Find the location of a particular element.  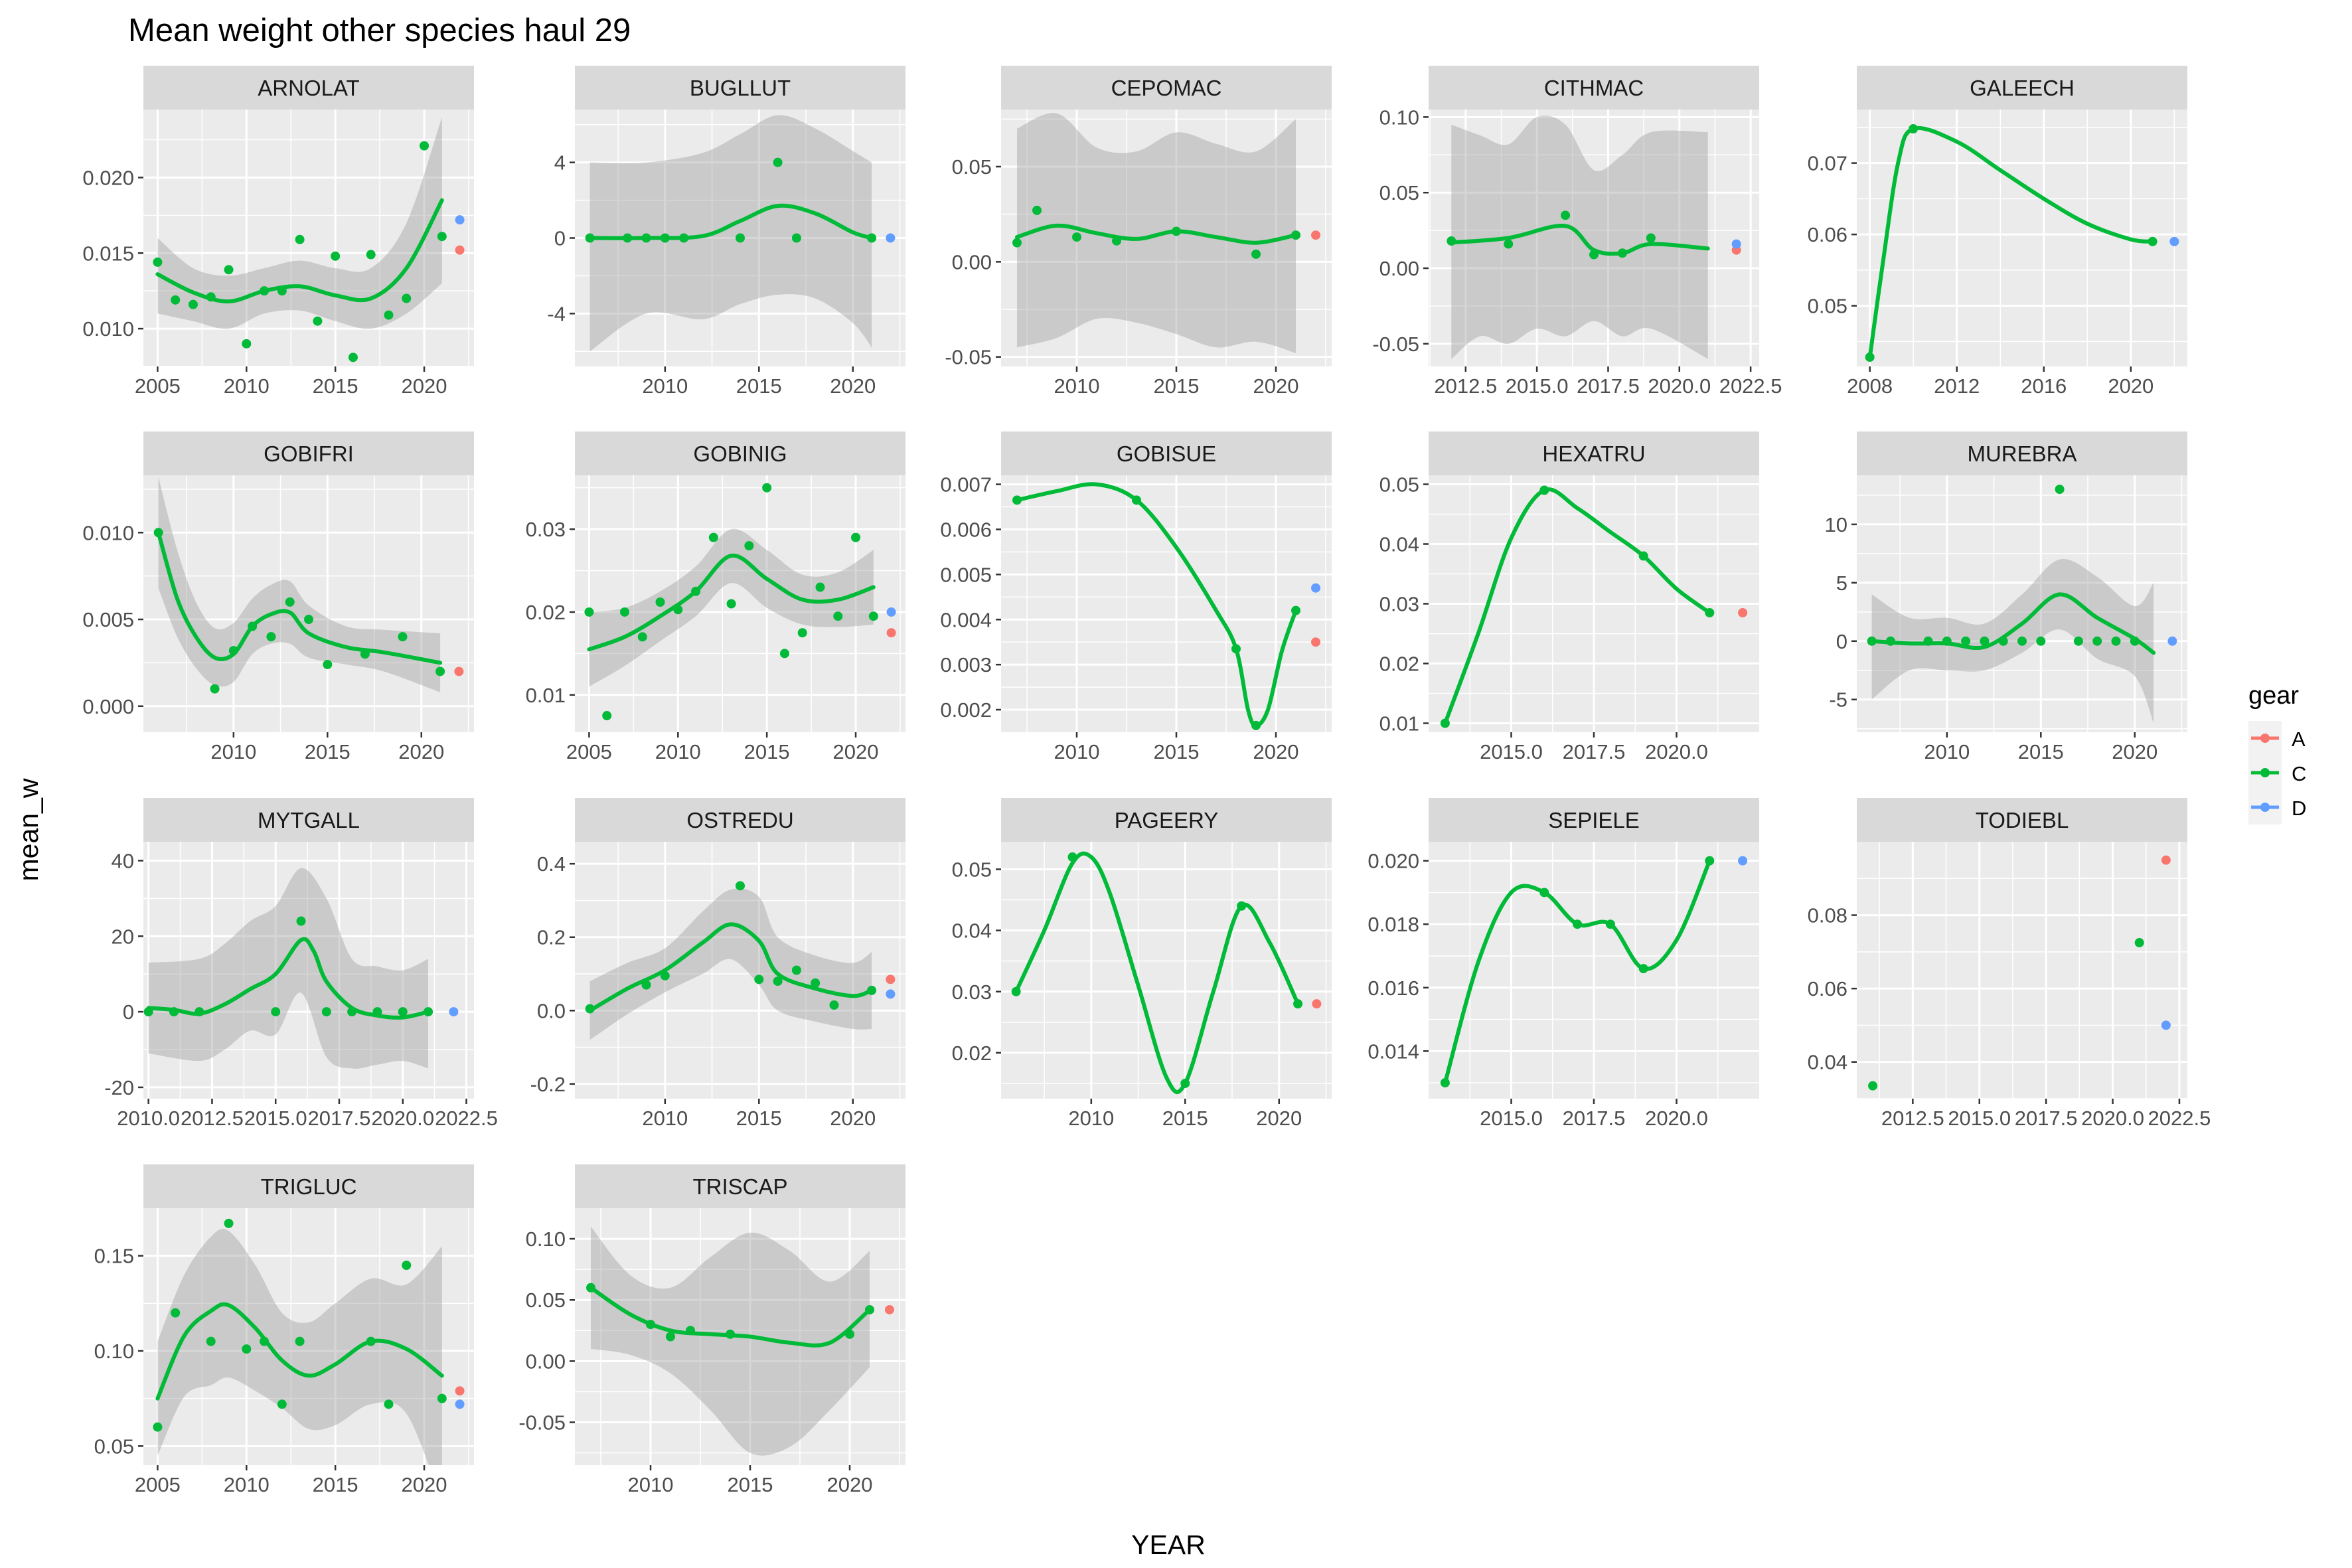

y-tick-label: 0.08 is located at coordinates (1828, 916).